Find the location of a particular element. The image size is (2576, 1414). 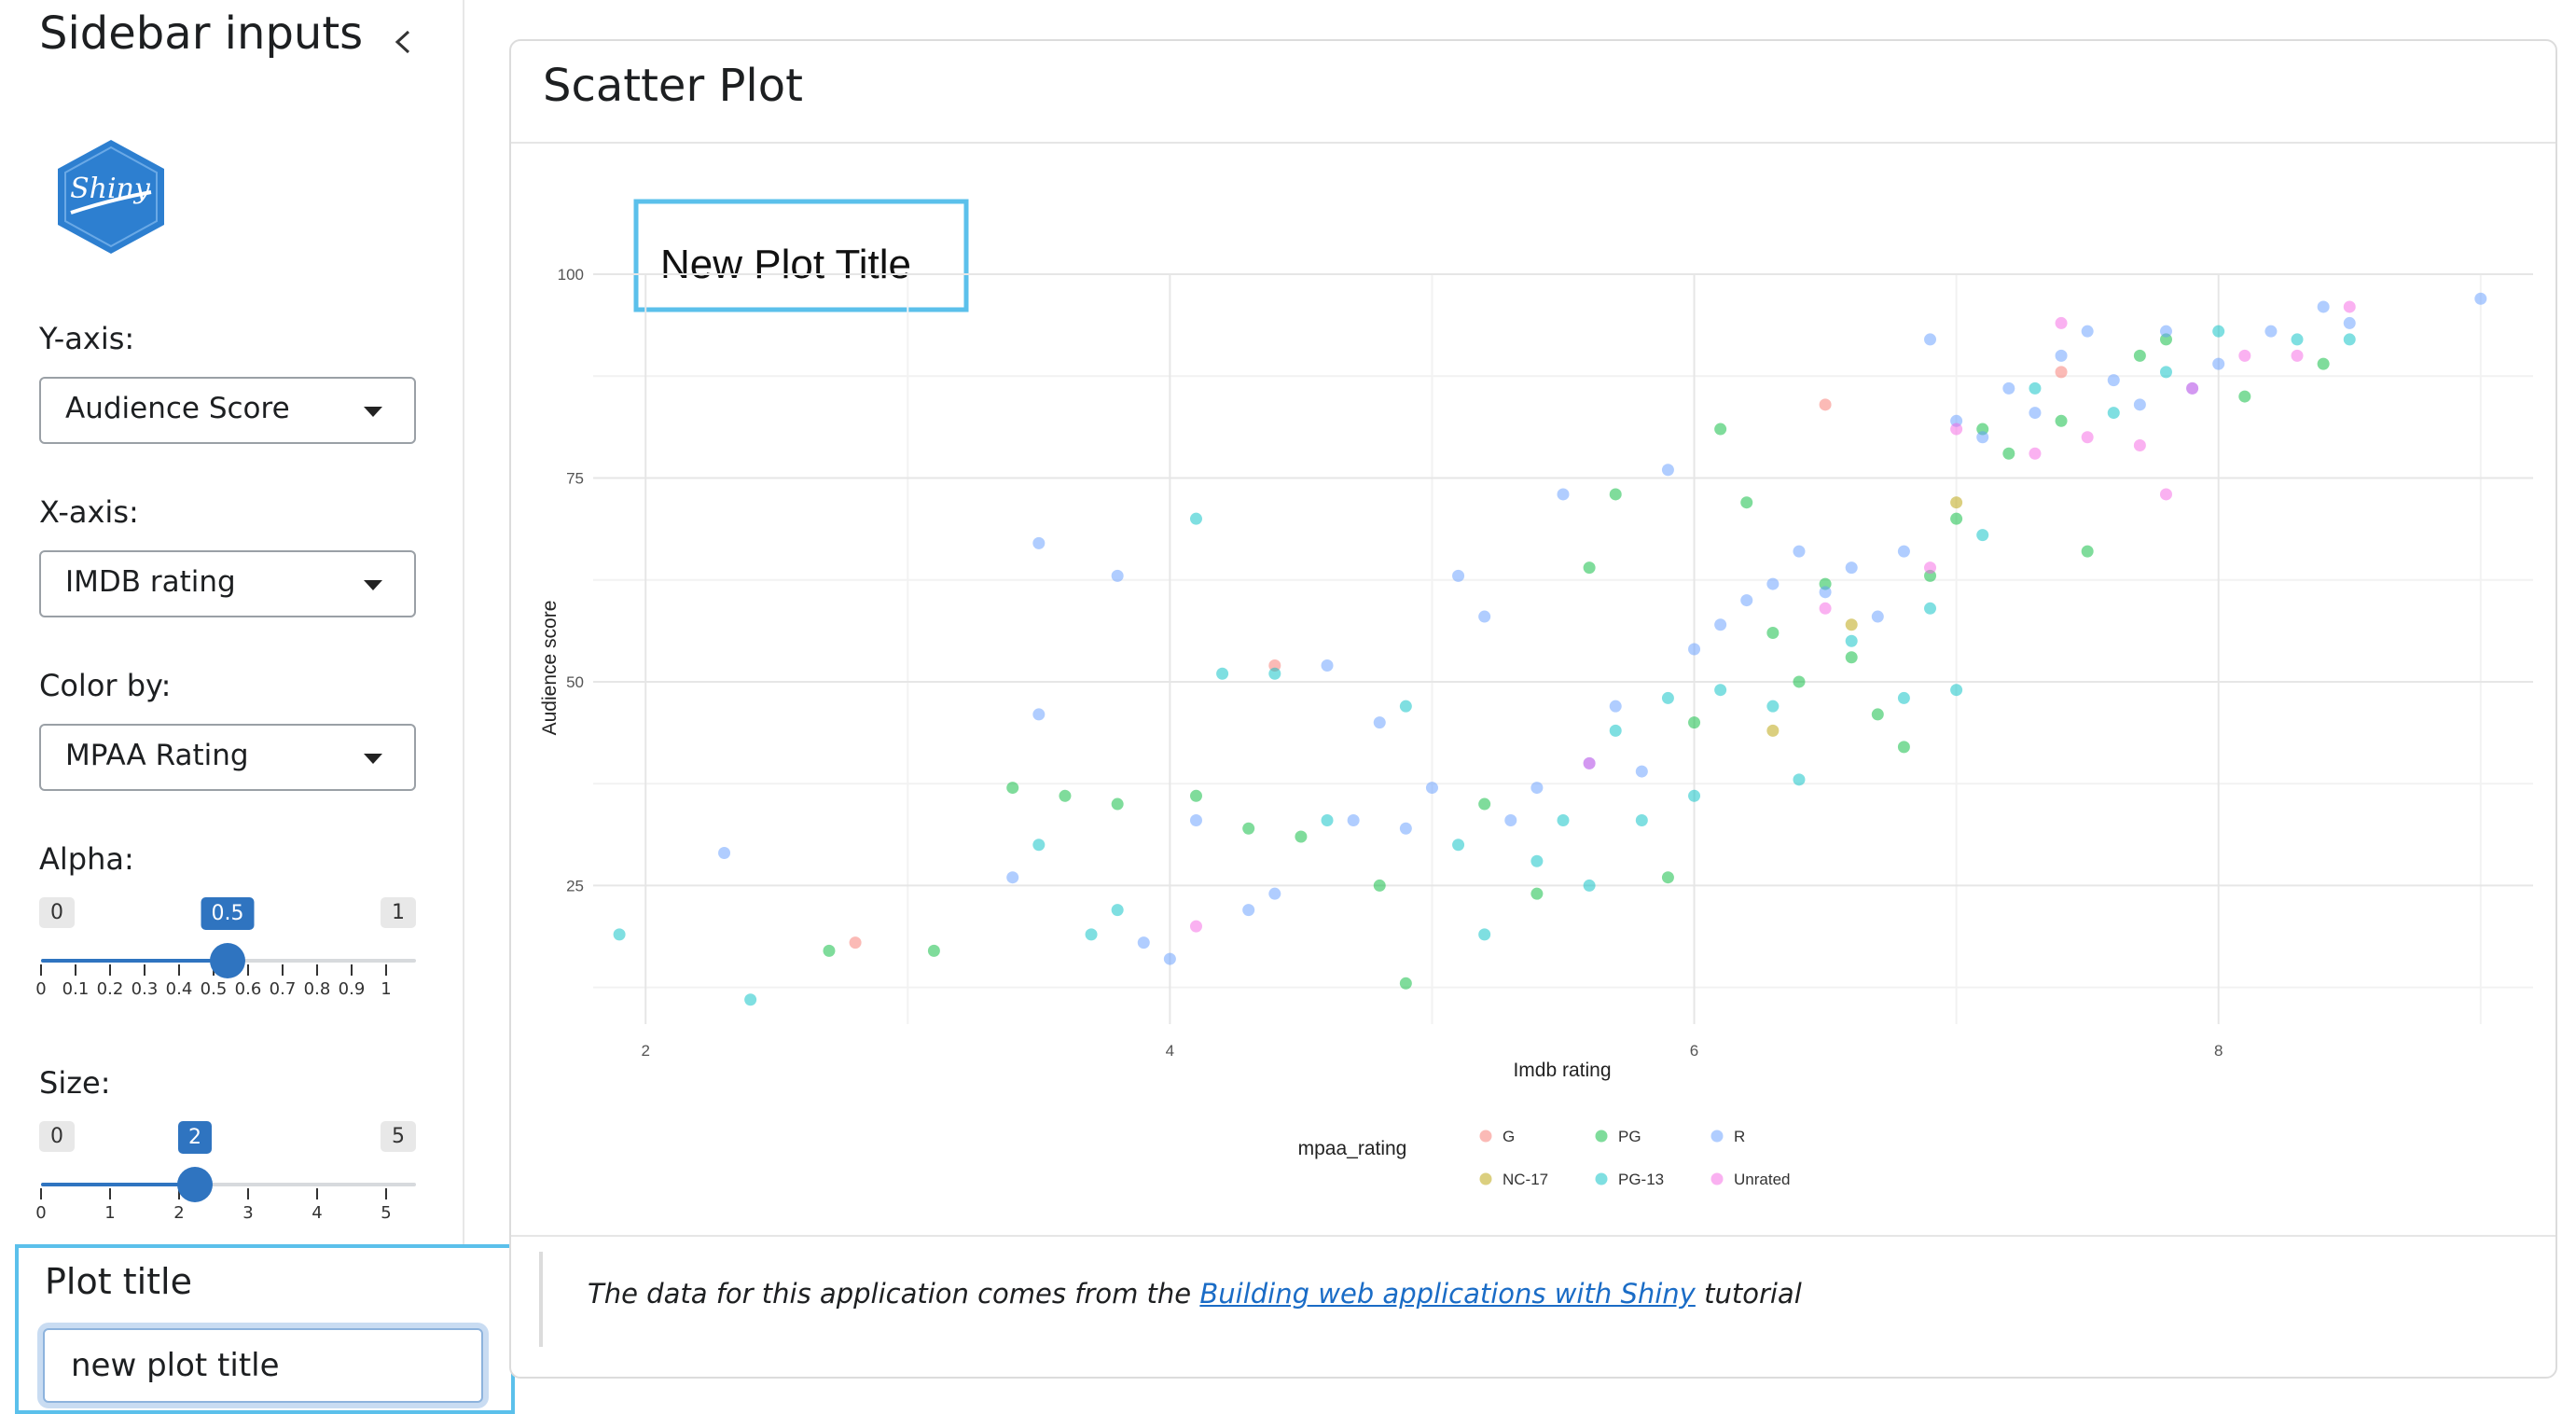

y-axis-select: Audience Score is located at coordinates (227, 410).